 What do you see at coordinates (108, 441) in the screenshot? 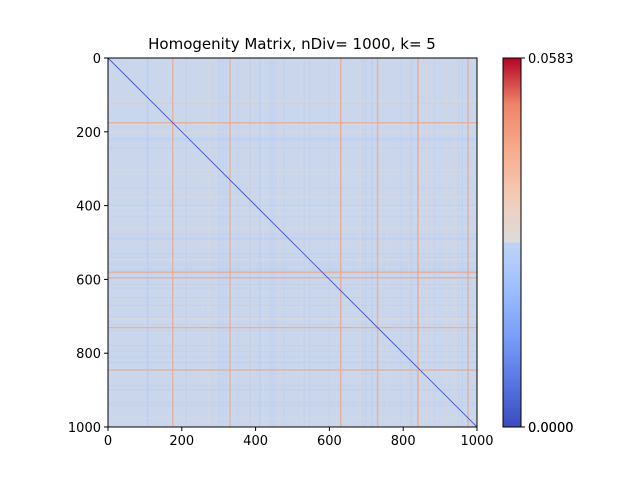
I see `x-tick-label: 0` at bounding box center [108, 441].